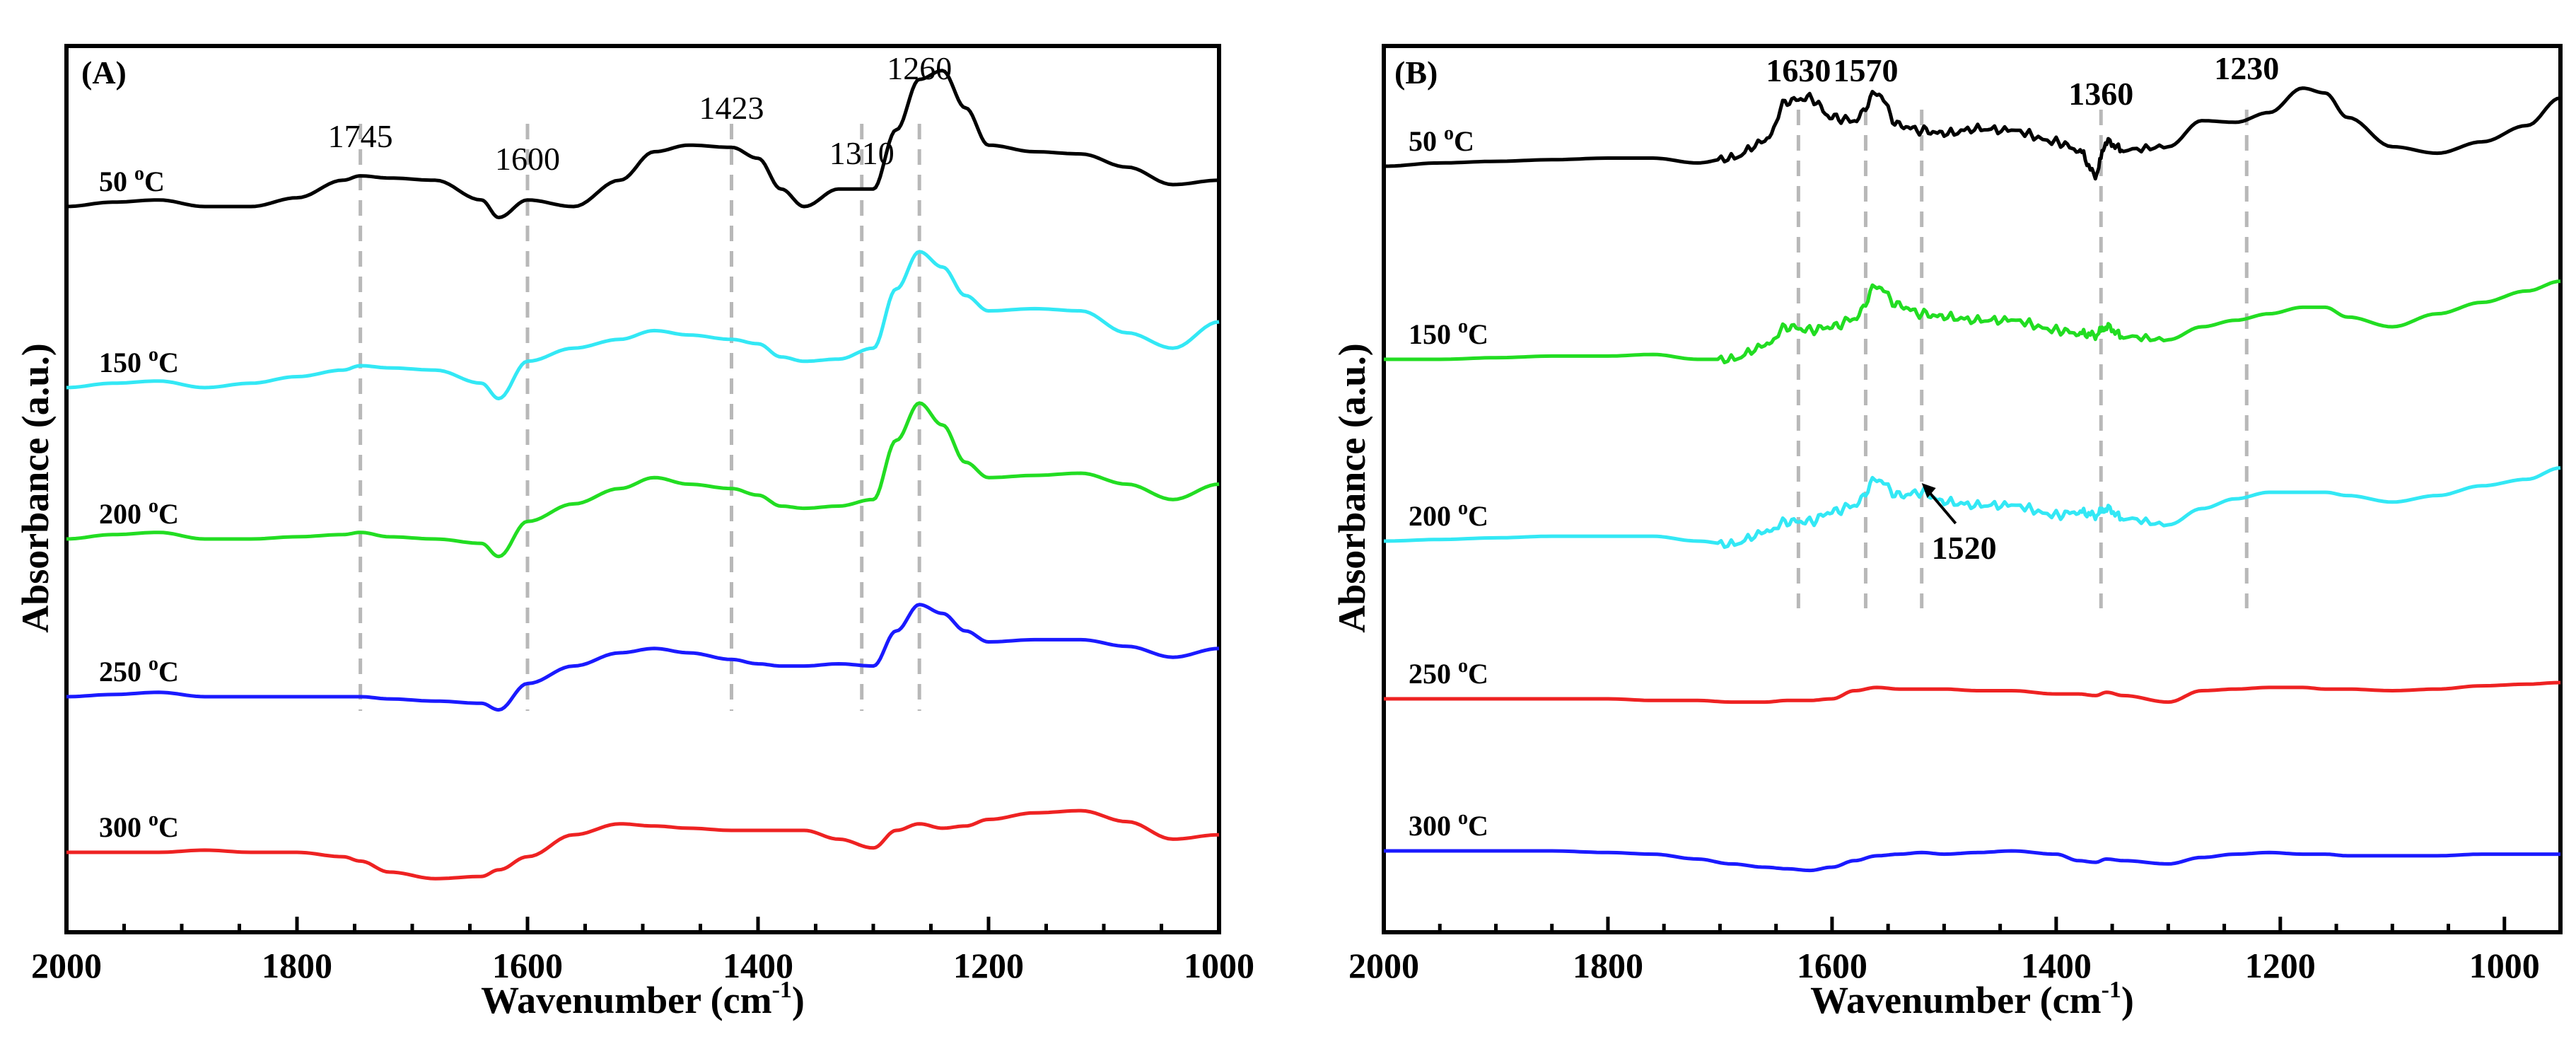  What do you see at coordinates (1964, 548) in the screenshot?
I see `annotation-label: 1520` at bounding box center [1964, 548].